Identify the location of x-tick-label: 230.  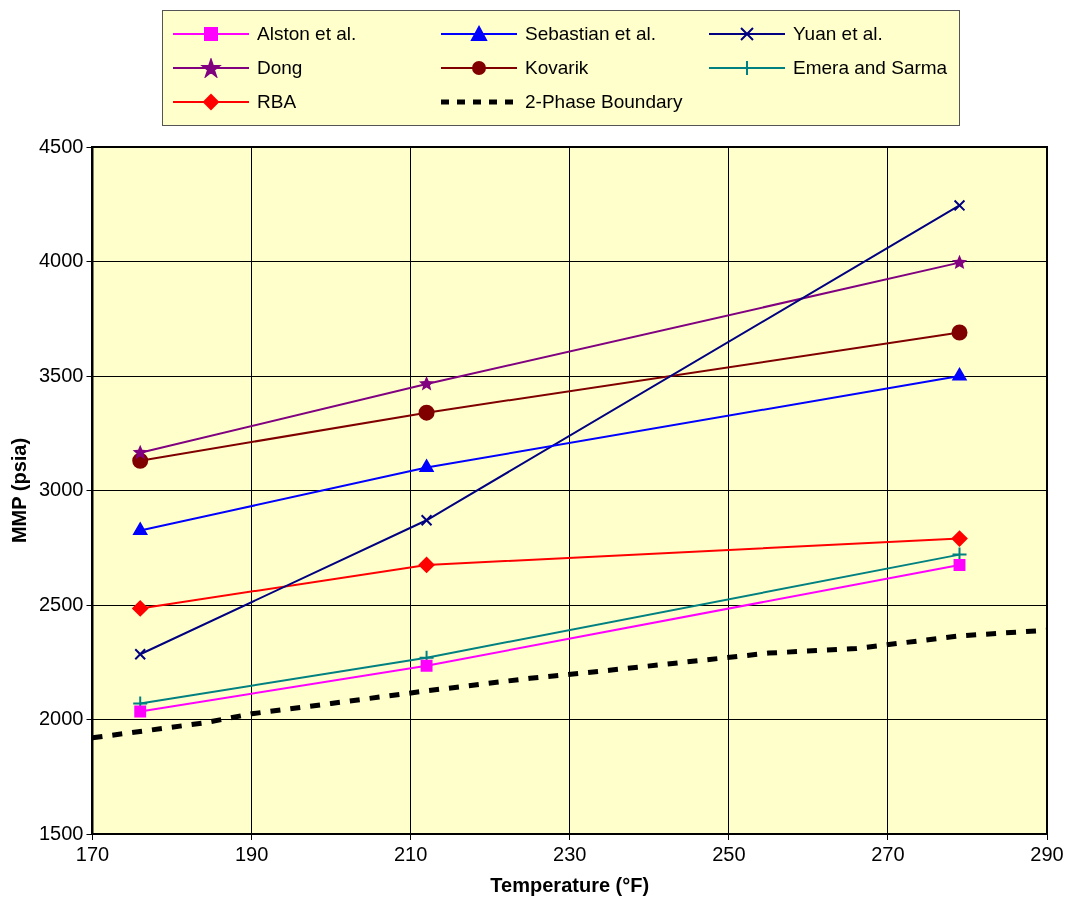
(570, 853).